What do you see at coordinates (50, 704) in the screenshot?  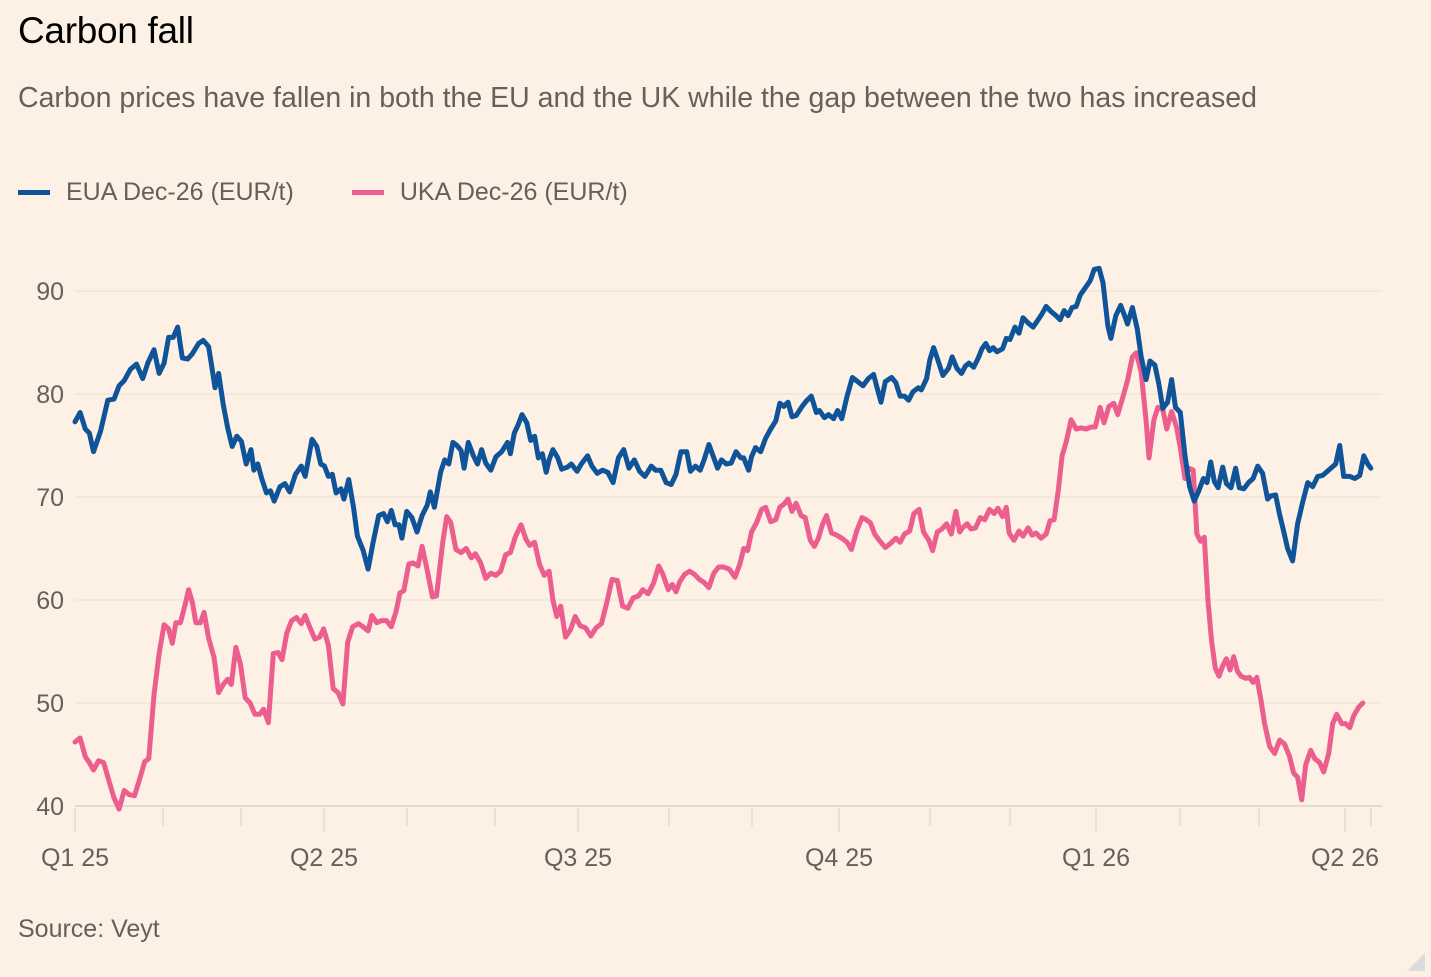 I see `y-tick-label: 50` at bounding box center [50, 704].